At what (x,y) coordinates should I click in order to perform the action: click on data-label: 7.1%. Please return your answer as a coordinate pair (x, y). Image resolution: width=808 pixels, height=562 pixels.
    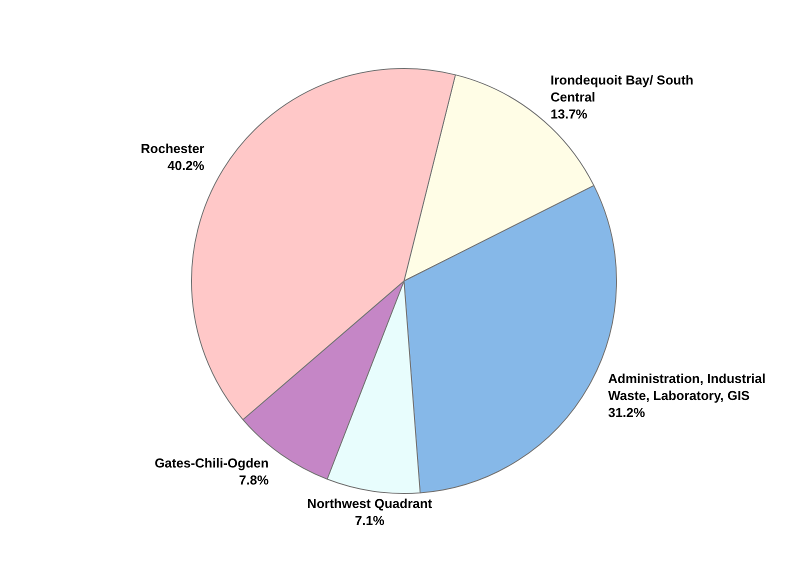
    Looking at the image, I should click on (369, 520).